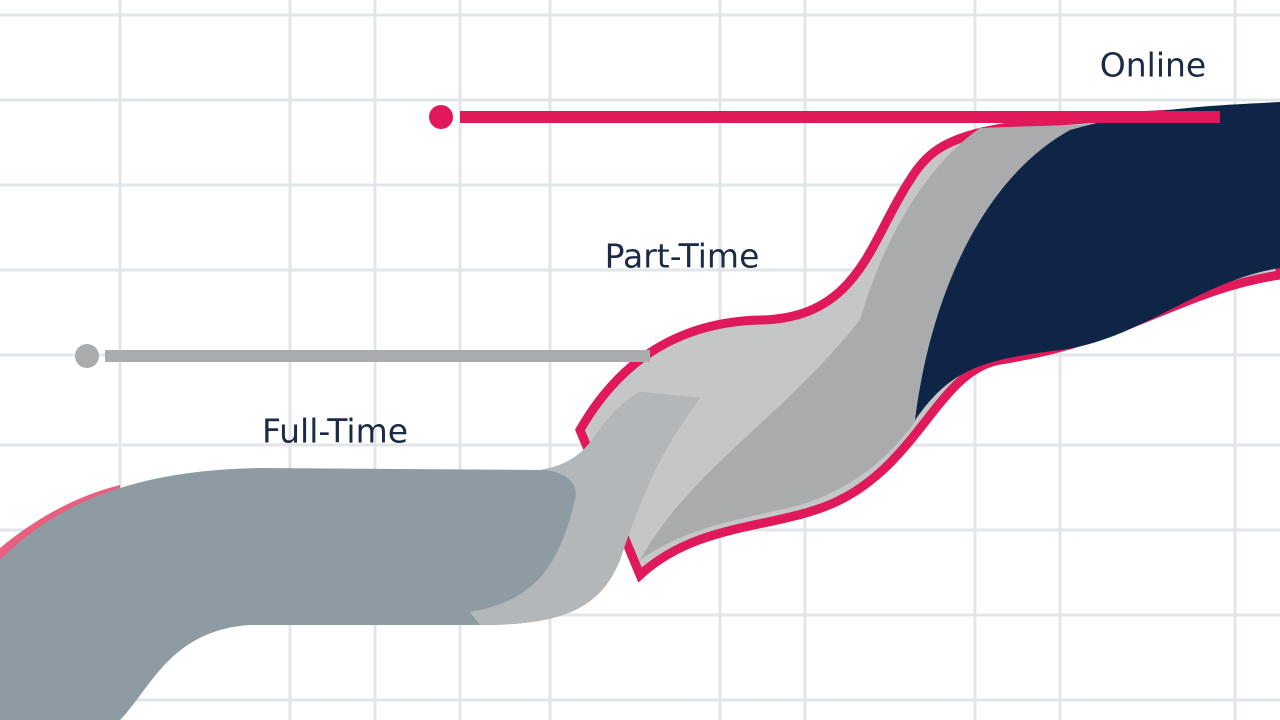  Describe the element at coordinates (585, 508) in the screenshot. I see `full-time-band-side` at that location.